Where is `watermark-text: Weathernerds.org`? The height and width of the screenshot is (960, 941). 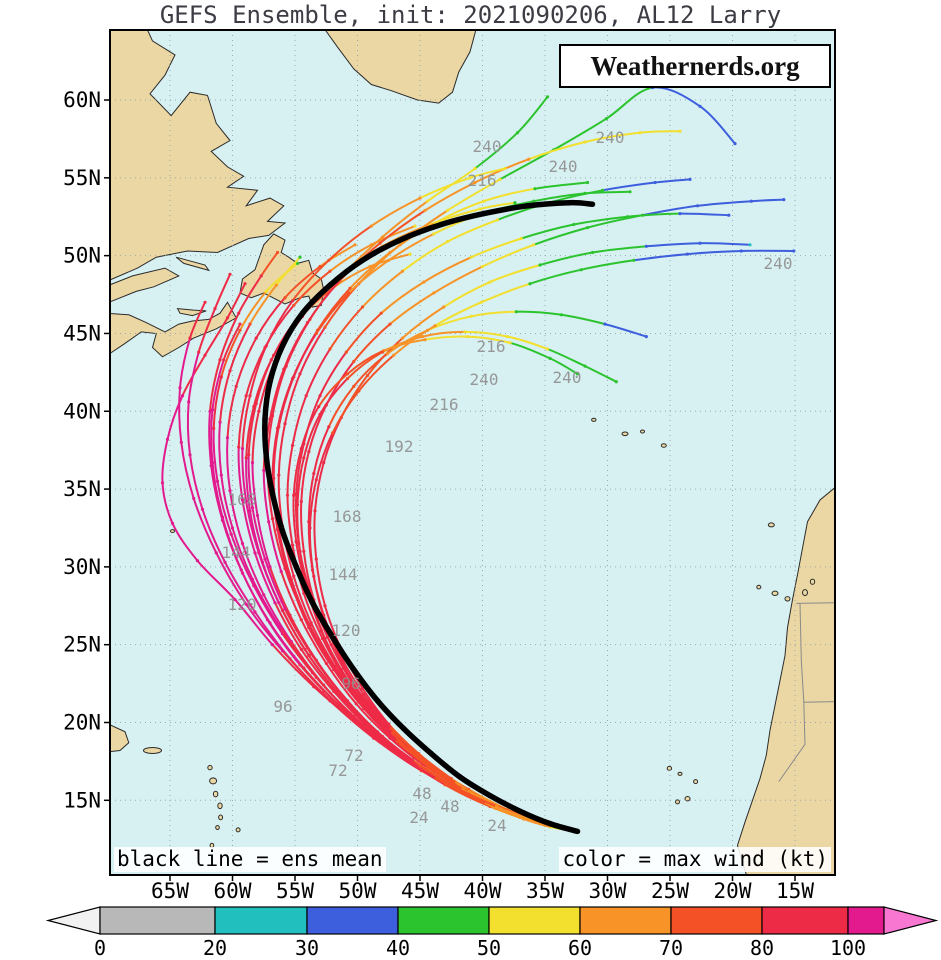 watermark-text: Weathernerds.org is located at coordinates (695, 65).